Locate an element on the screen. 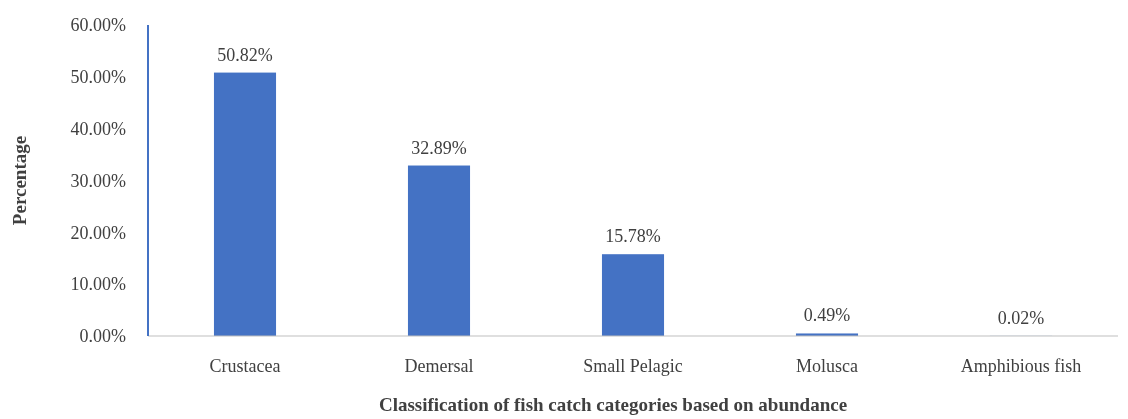  y-tick-label: 0.00% is located at coordinates (102, 336).